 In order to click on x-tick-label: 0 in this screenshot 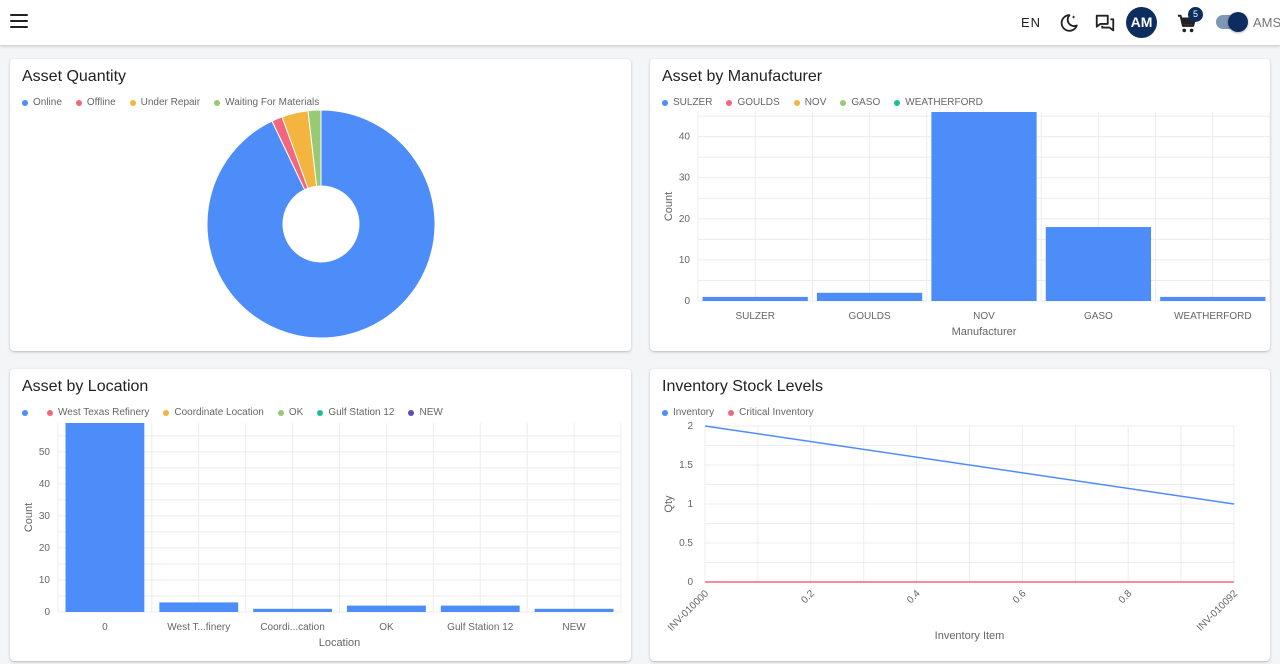, I will do `click(105, 627)`.